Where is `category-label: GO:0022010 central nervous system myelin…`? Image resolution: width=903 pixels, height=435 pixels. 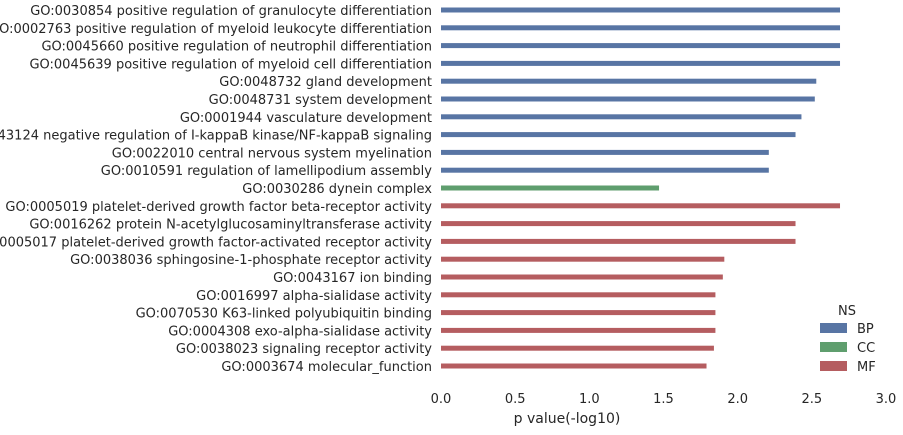
category-label: GO:0022010 central nervous system myelin… is located at coordinates (272, 153).